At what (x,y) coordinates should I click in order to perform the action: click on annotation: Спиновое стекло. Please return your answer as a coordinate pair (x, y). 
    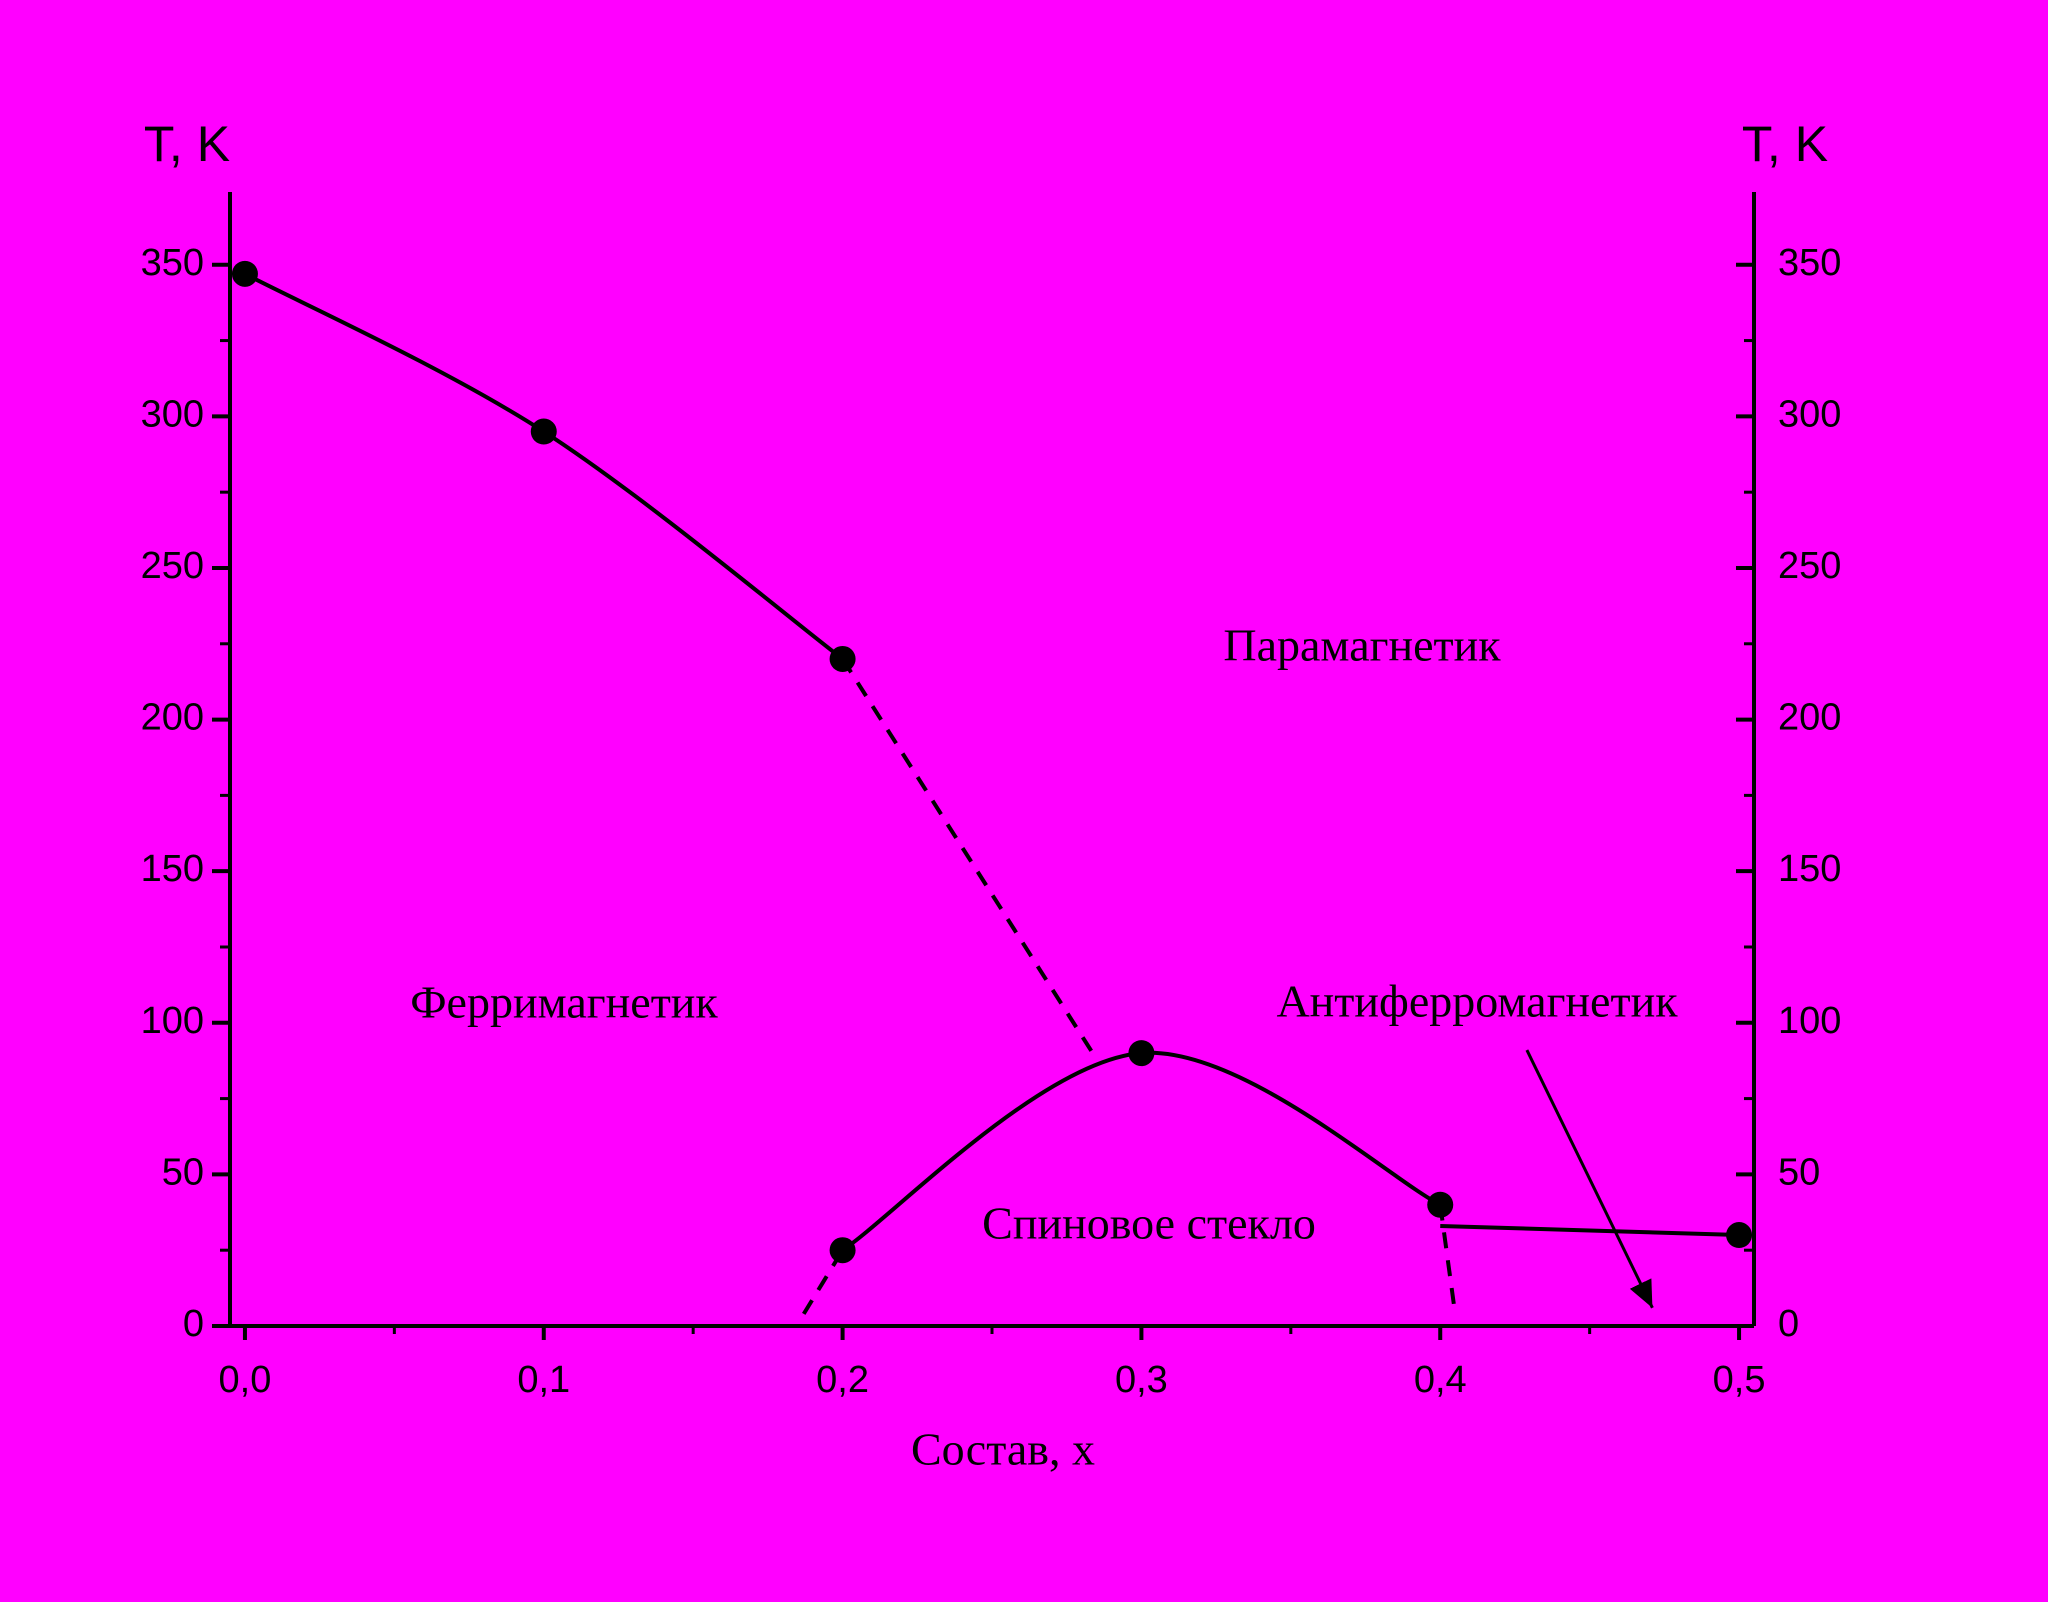
    Looking at the image, I should click on (1149, 1223).